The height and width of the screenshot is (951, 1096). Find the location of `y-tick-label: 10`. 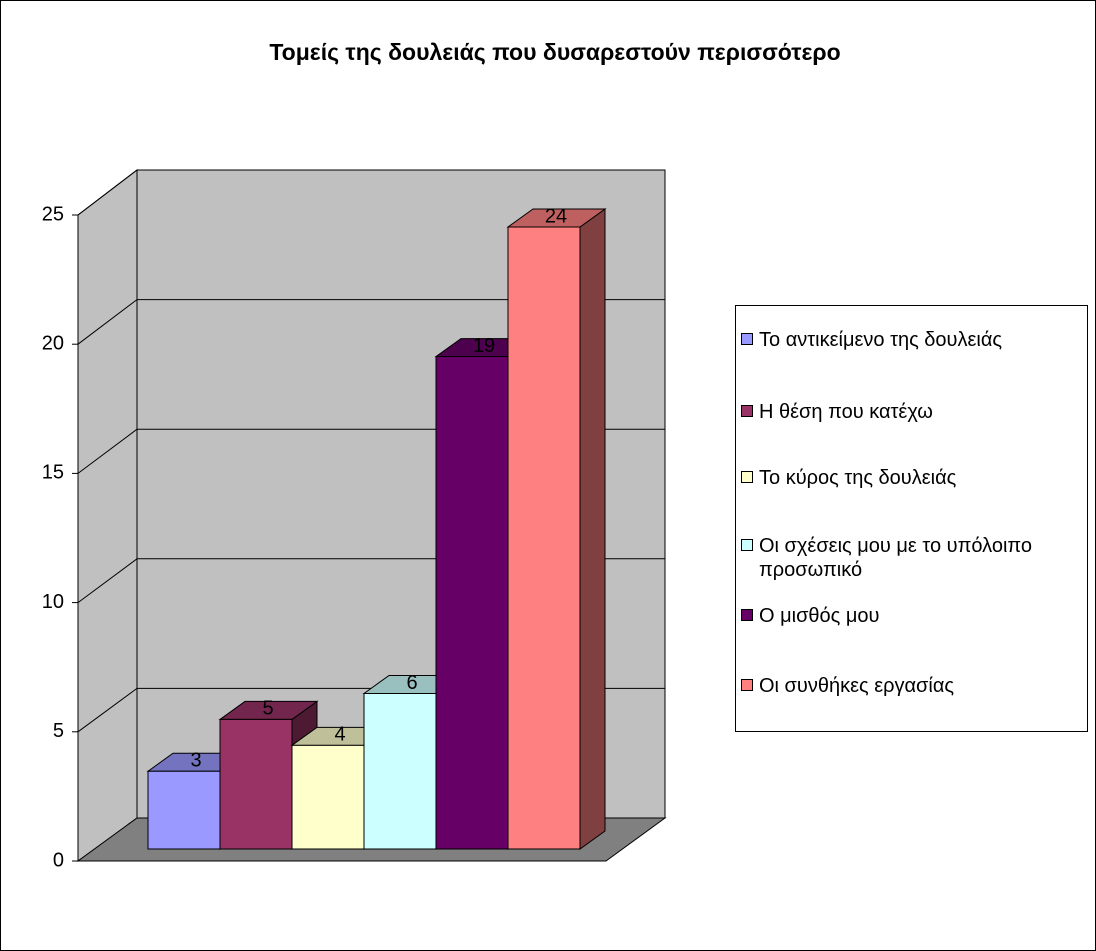

y-tick-label: 10 is located at coordinates (53, 602).